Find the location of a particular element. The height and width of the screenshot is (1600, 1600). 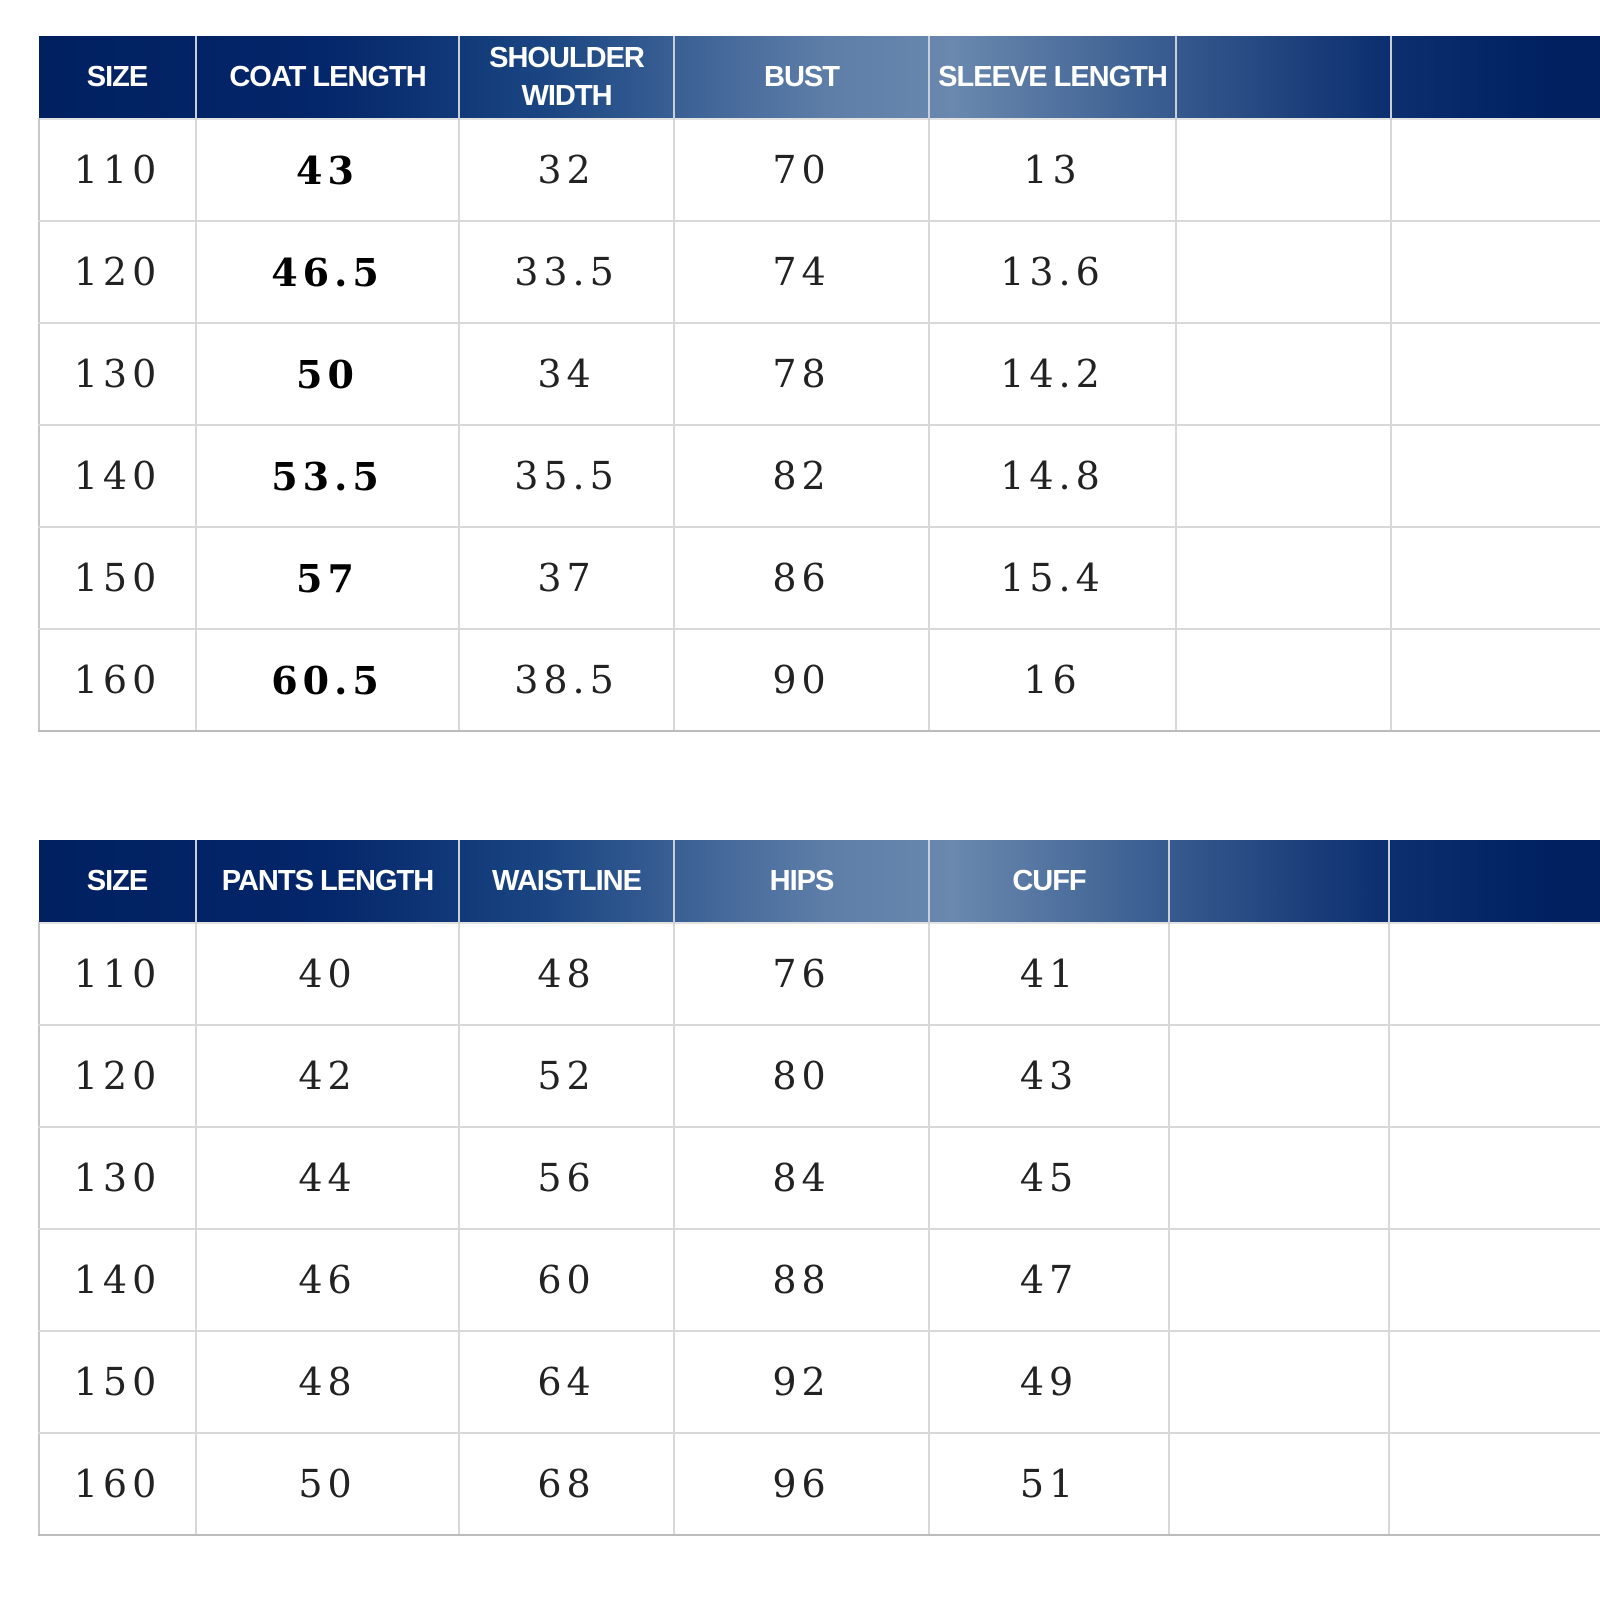

table-row: 130 50 34 78 14.2 is located at coordinates (819, 374).